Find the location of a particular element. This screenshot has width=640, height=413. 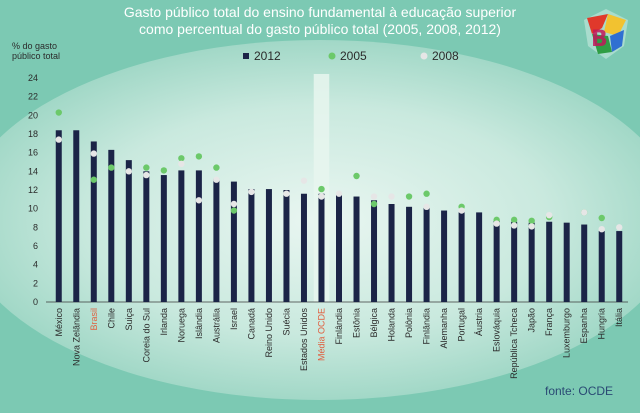

source-note: fonte: OCDE is located at coordinates (579, 391).